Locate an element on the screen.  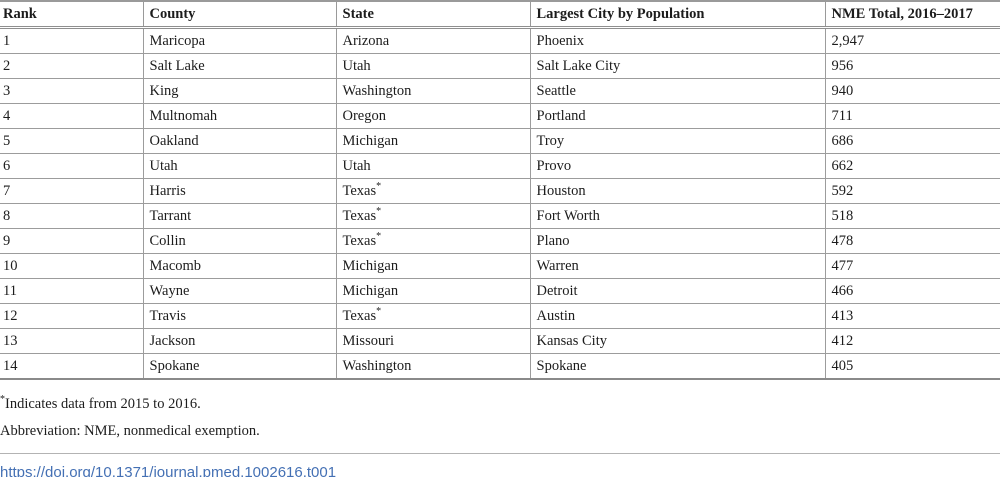
cell-largest-city: Houston is located at coordinates (677, 191).